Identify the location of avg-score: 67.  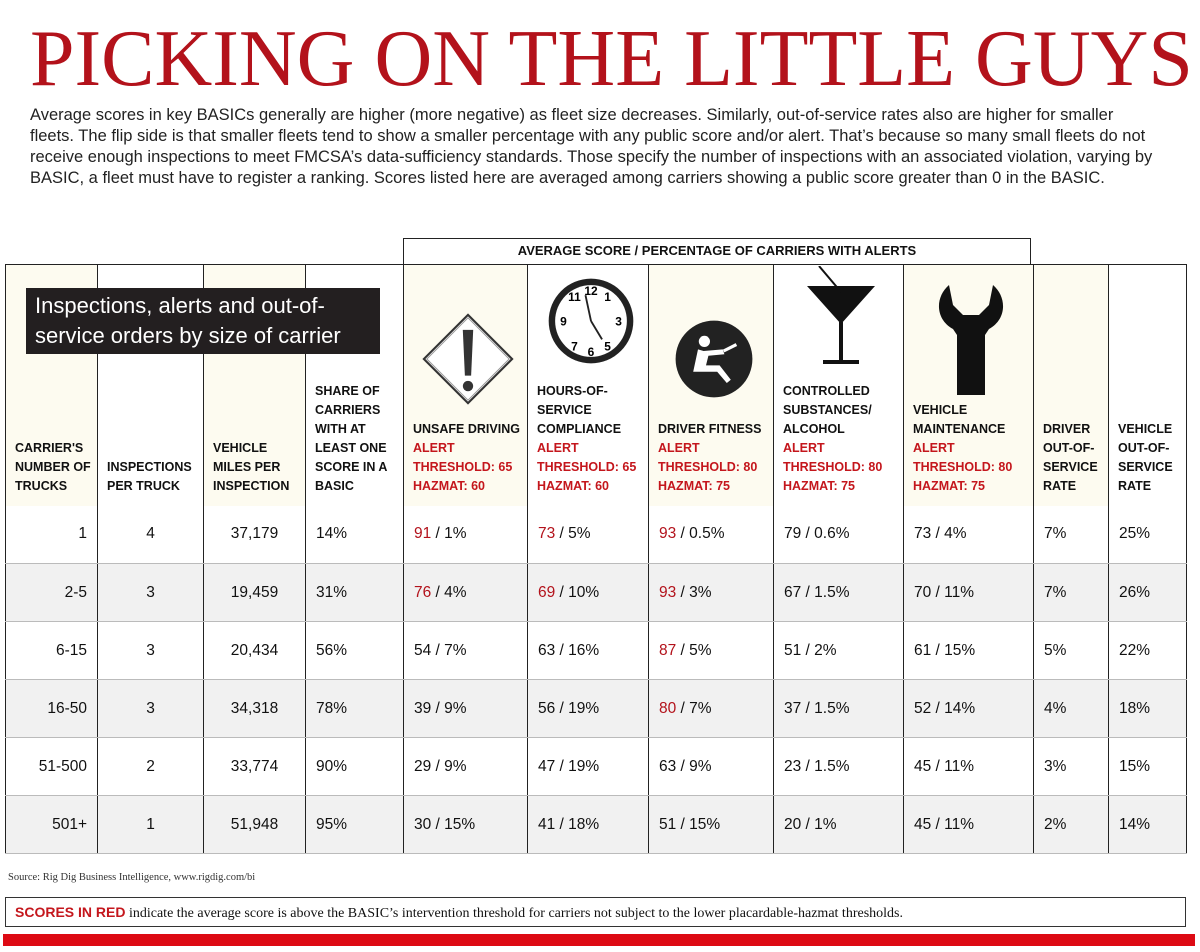
(793, 592).